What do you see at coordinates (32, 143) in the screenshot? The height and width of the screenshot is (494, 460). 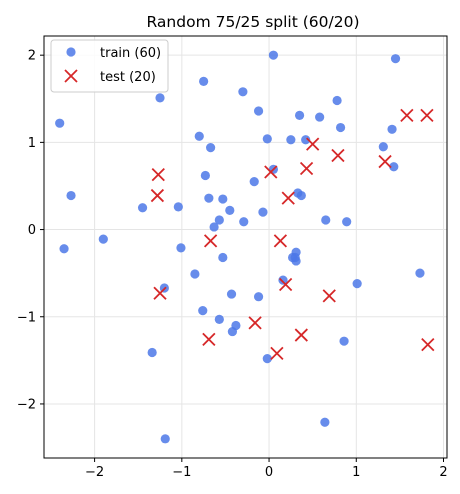 I see `y-tick-label: 1` at bounding box center [32, 143].